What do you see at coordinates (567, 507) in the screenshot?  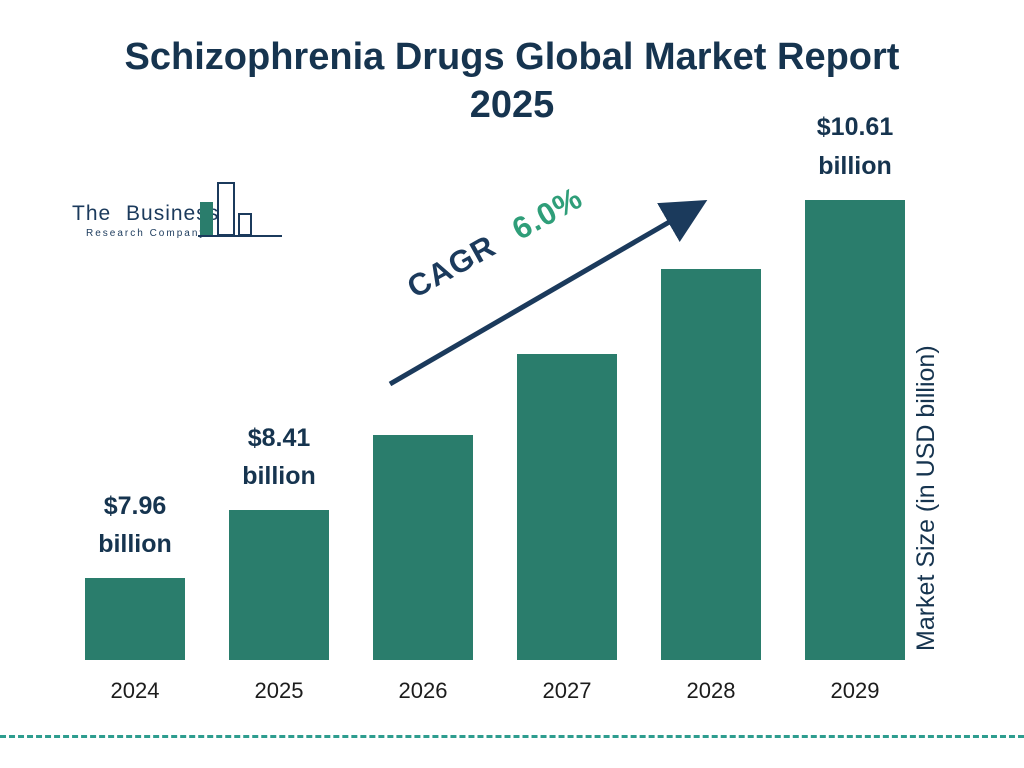 I see `bar-2027` at bounding box center [567, 507].